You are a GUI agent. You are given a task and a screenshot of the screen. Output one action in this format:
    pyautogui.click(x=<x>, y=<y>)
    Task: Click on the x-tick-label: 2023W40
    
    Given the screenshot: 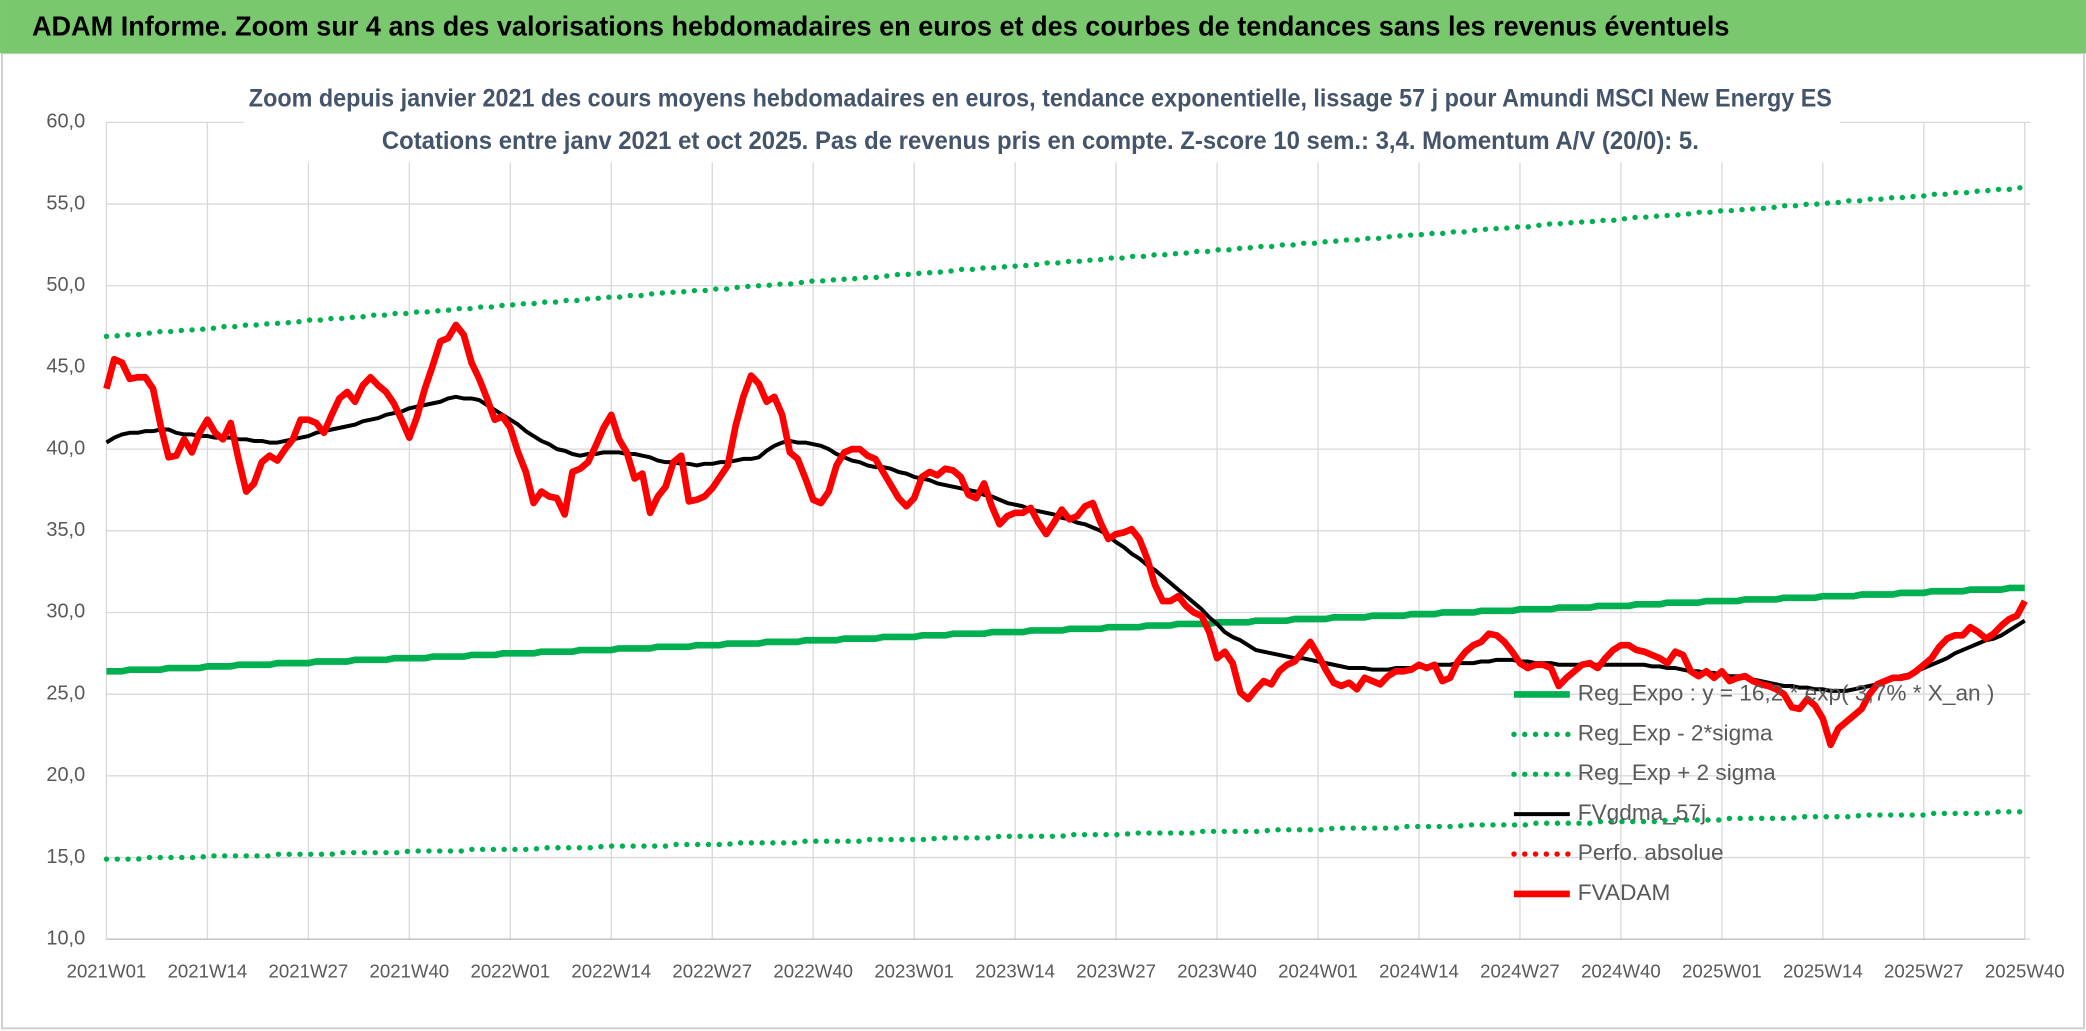 What is the action you would take?
    pyautogui.click(x=1217, y=970)
    